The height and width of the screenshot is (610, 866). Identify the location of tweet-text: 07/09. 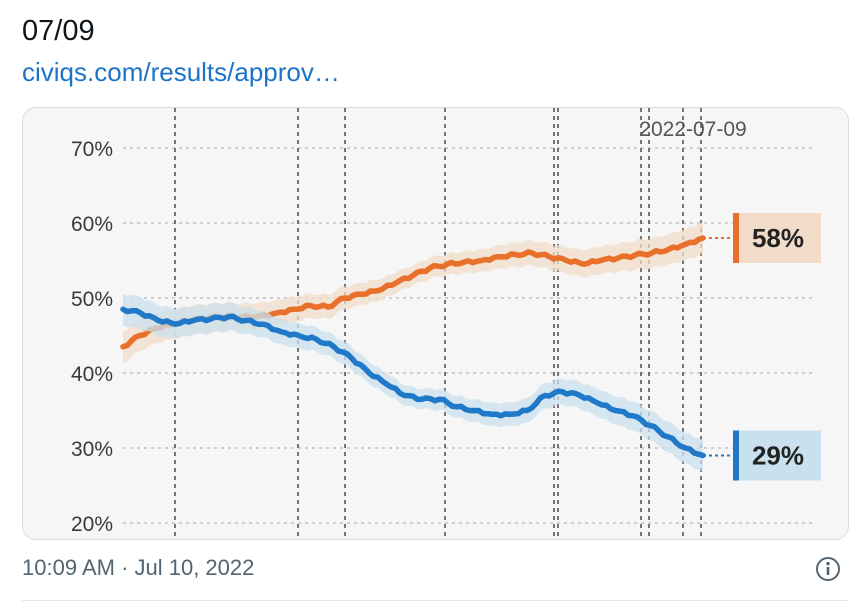
(58, 31).